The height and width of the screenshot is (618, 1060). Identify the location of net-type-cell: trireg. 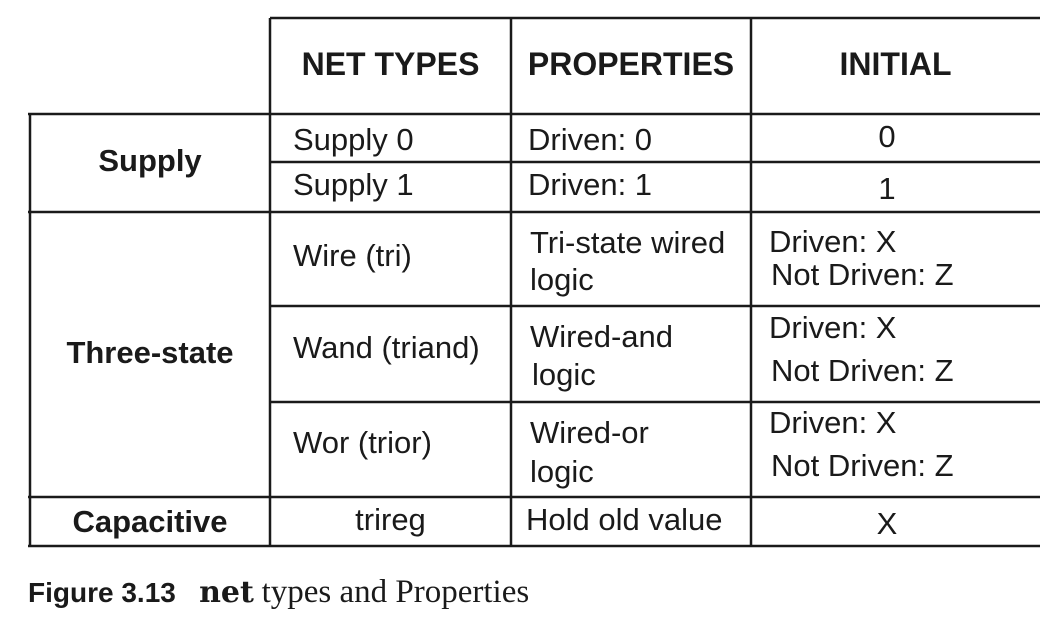
(390, 519).